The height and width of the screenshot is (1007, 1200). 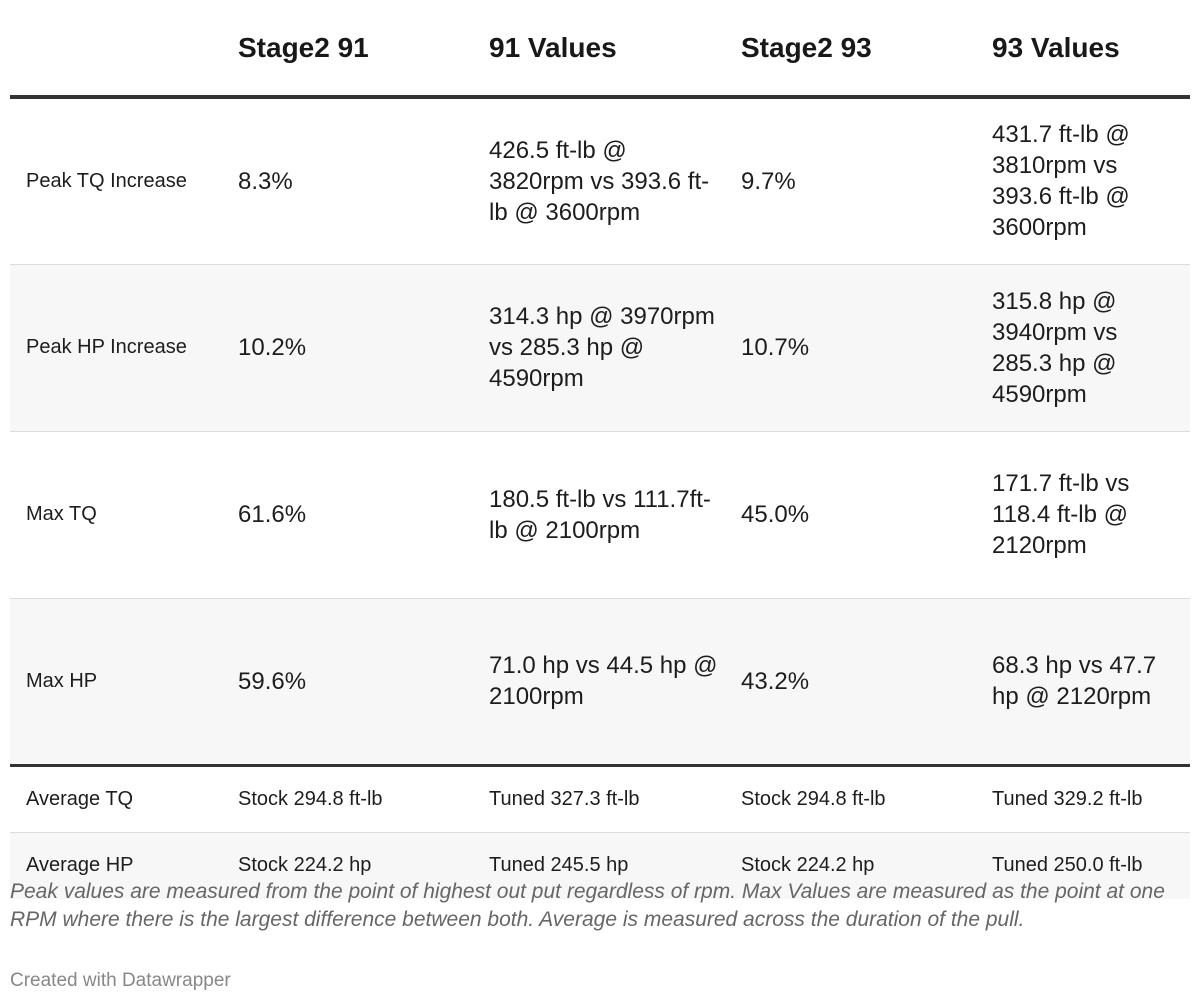 I want to click on cell-93-values: 68.3 hp vs 47.7 hp @ 2120rpm, so click(x=1085, y=682).